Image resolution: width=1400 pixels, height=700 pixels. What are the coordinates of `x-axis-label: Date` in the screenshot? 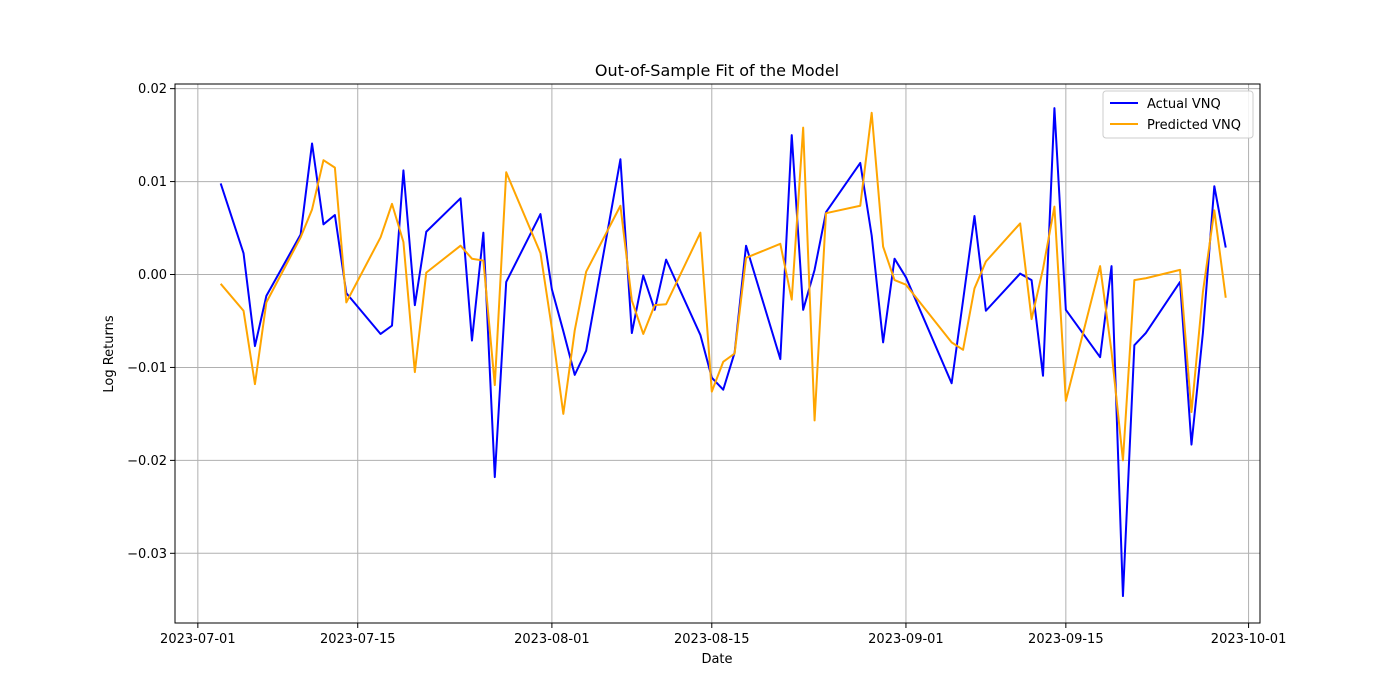 It's located at (716, 659).